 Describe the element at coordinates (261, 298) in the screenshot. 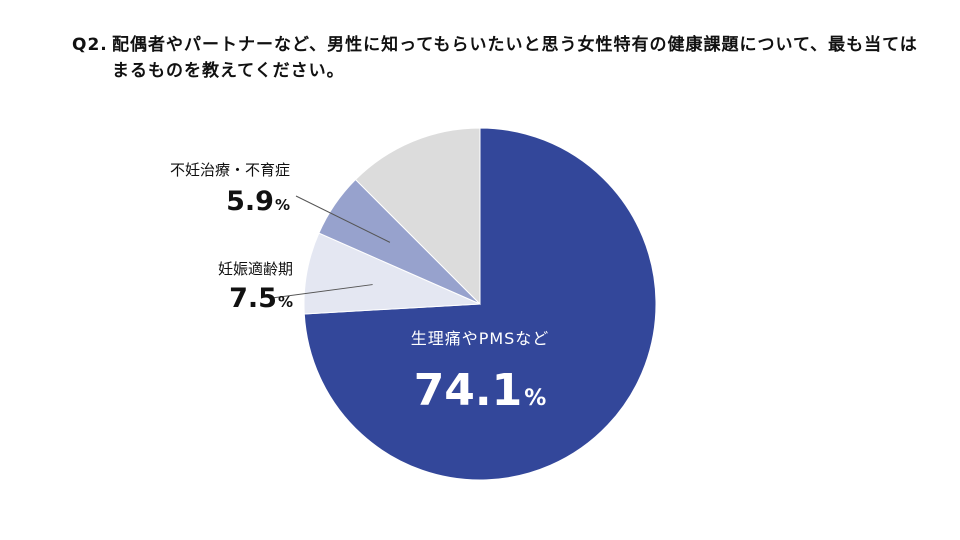

I see `slice-value-1: 7.5%` at that location.